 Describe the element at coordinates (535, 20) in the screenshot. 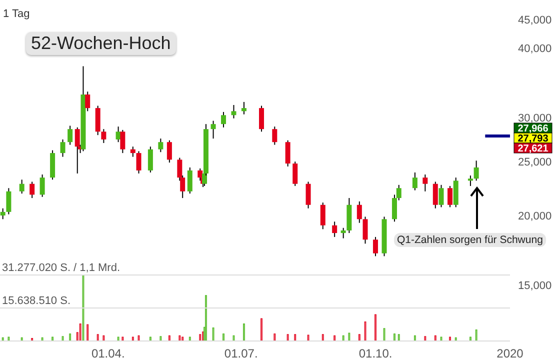

I see `y-tick-label: 45,000` at that location.